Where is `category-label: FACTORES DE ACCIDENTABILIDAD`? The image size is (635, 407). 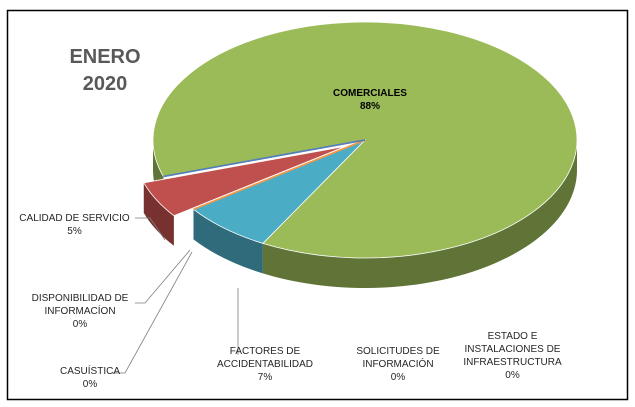
category-label: FACTORES DE ACCIDENTABILIDAD is located at coordinates (265, 358).